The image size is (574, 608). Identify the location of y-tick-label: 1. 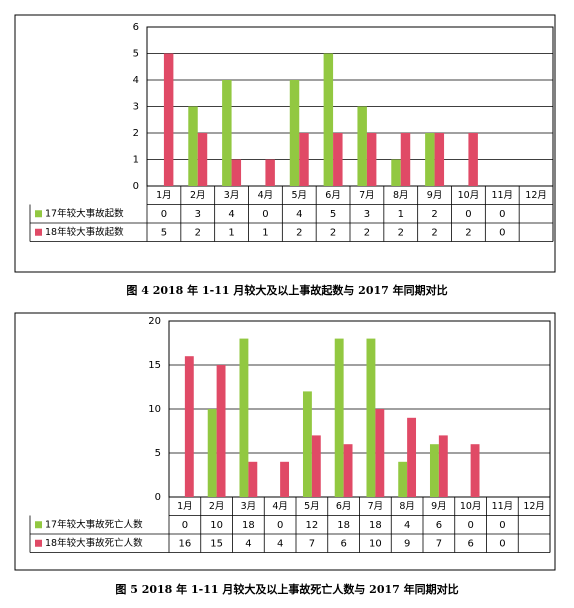
(136, 160).